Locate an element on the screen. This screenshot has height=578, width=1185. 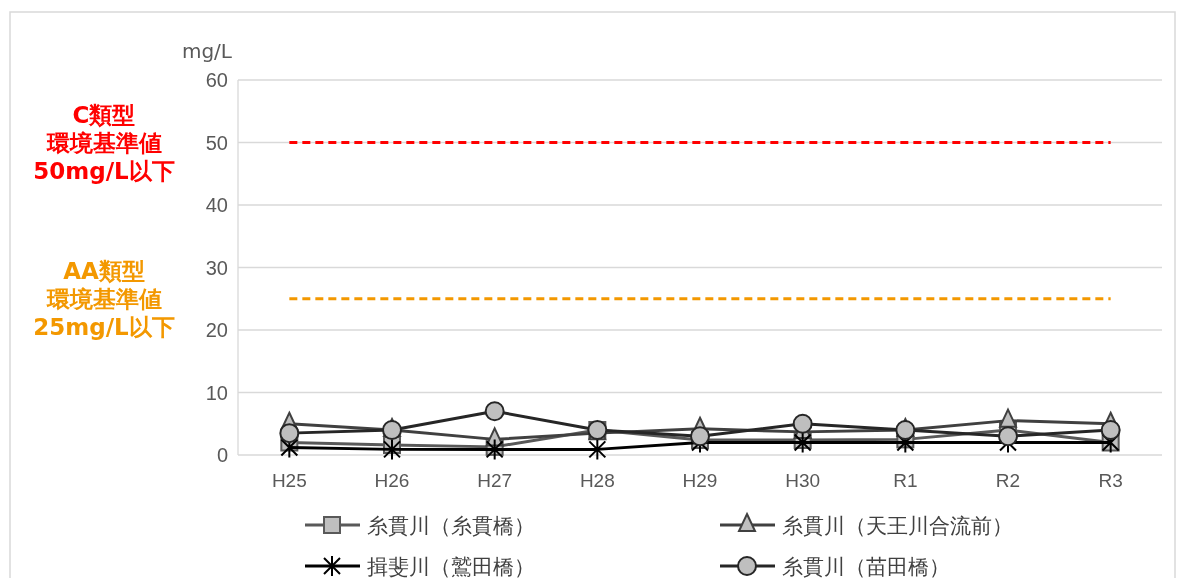
y-tick-label: 10 is located at coordinates (216, 392).